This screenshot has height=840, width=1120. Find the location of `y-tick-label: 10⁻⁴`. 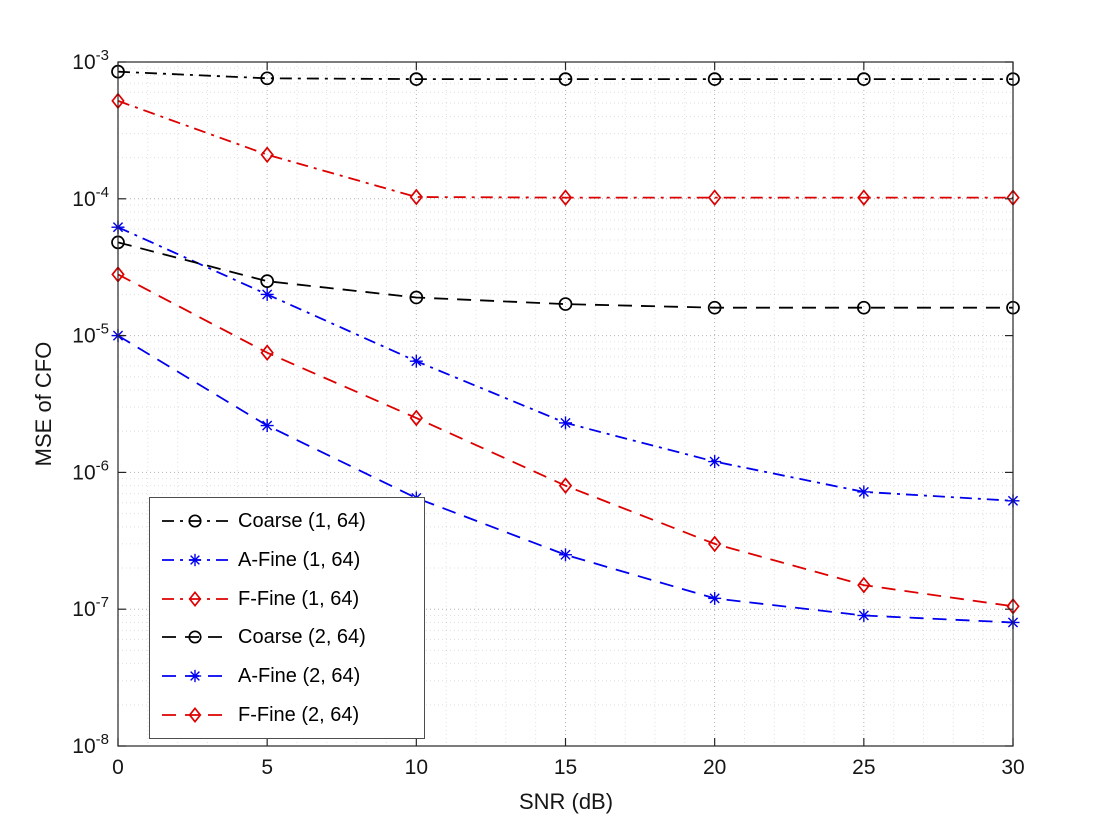

y-tick-label: 10⁻⁴ is located at coordinates (90, 197).